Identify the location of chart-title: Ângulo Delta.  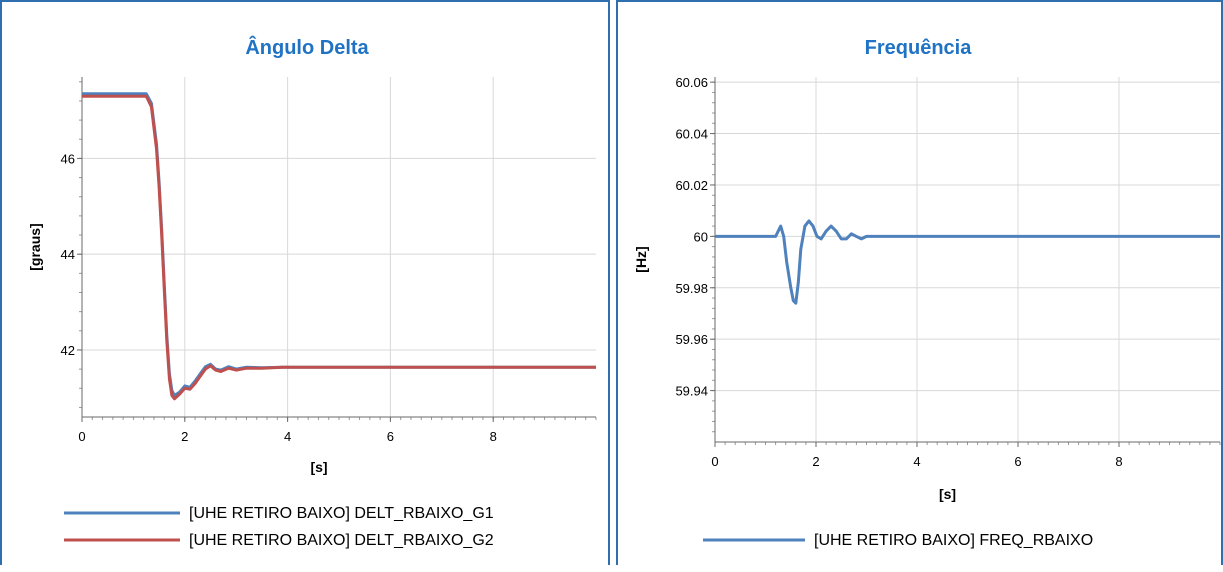
(307, 47).